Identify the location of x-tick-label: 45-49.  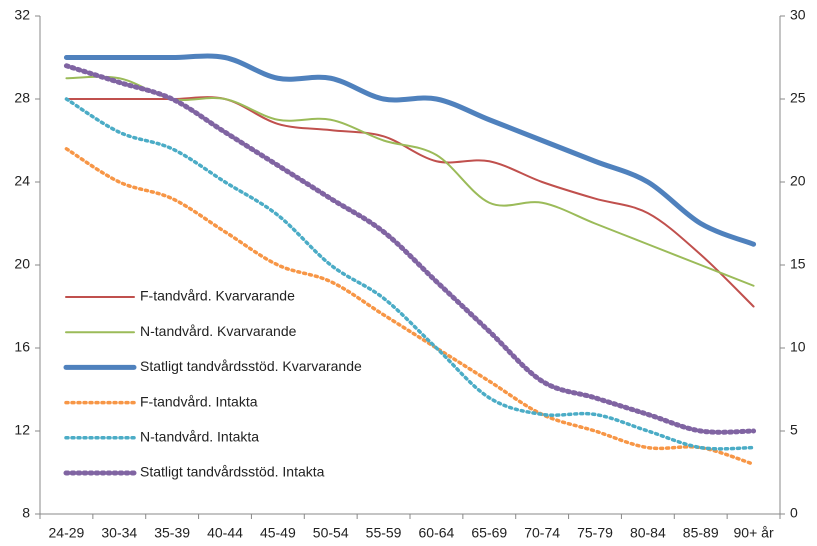
(278, 533).